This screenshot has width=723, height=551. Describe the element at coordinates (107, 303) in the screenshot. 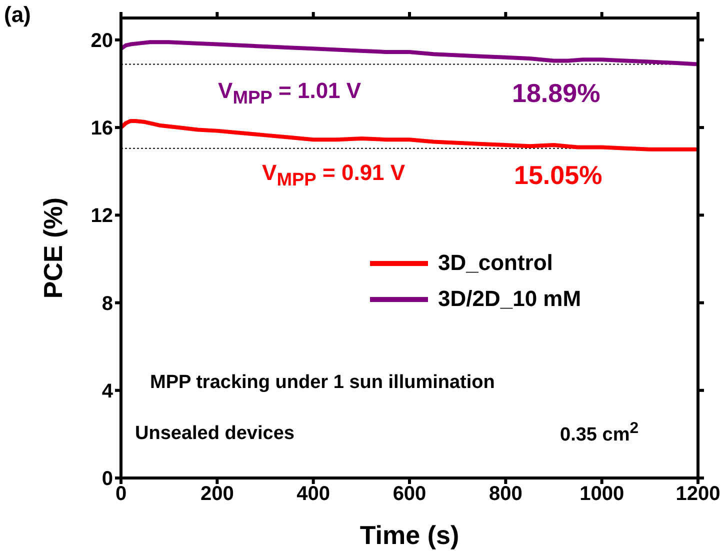

I see `y-tick-label: 8` at that location.